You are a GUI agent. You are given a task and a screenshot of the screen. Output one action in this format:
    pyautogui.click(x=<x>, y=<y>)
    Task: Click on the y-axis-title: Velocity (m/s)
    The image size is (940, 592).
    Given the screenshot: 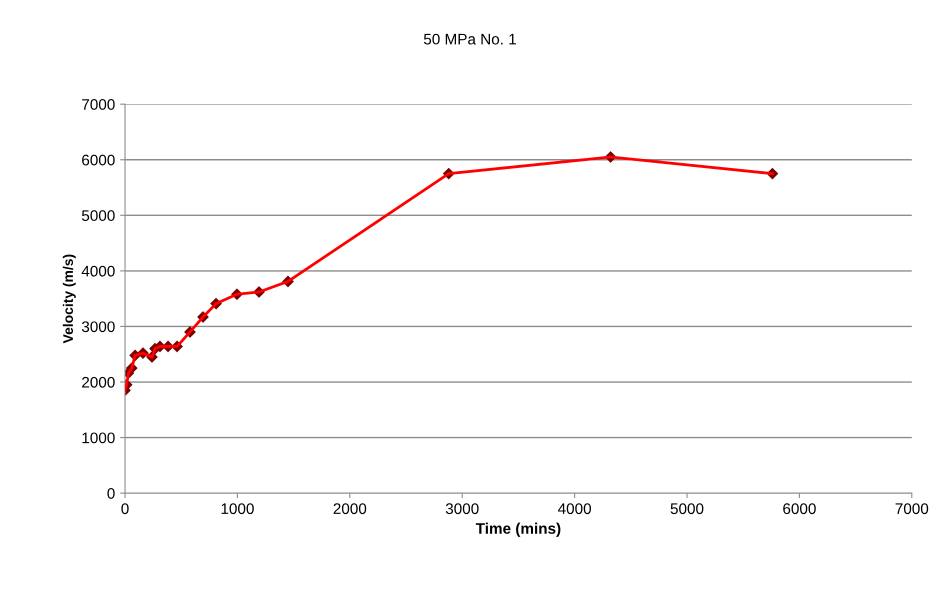 What is the action you would take?
    pyautogui.click(x=69, y=299)
    